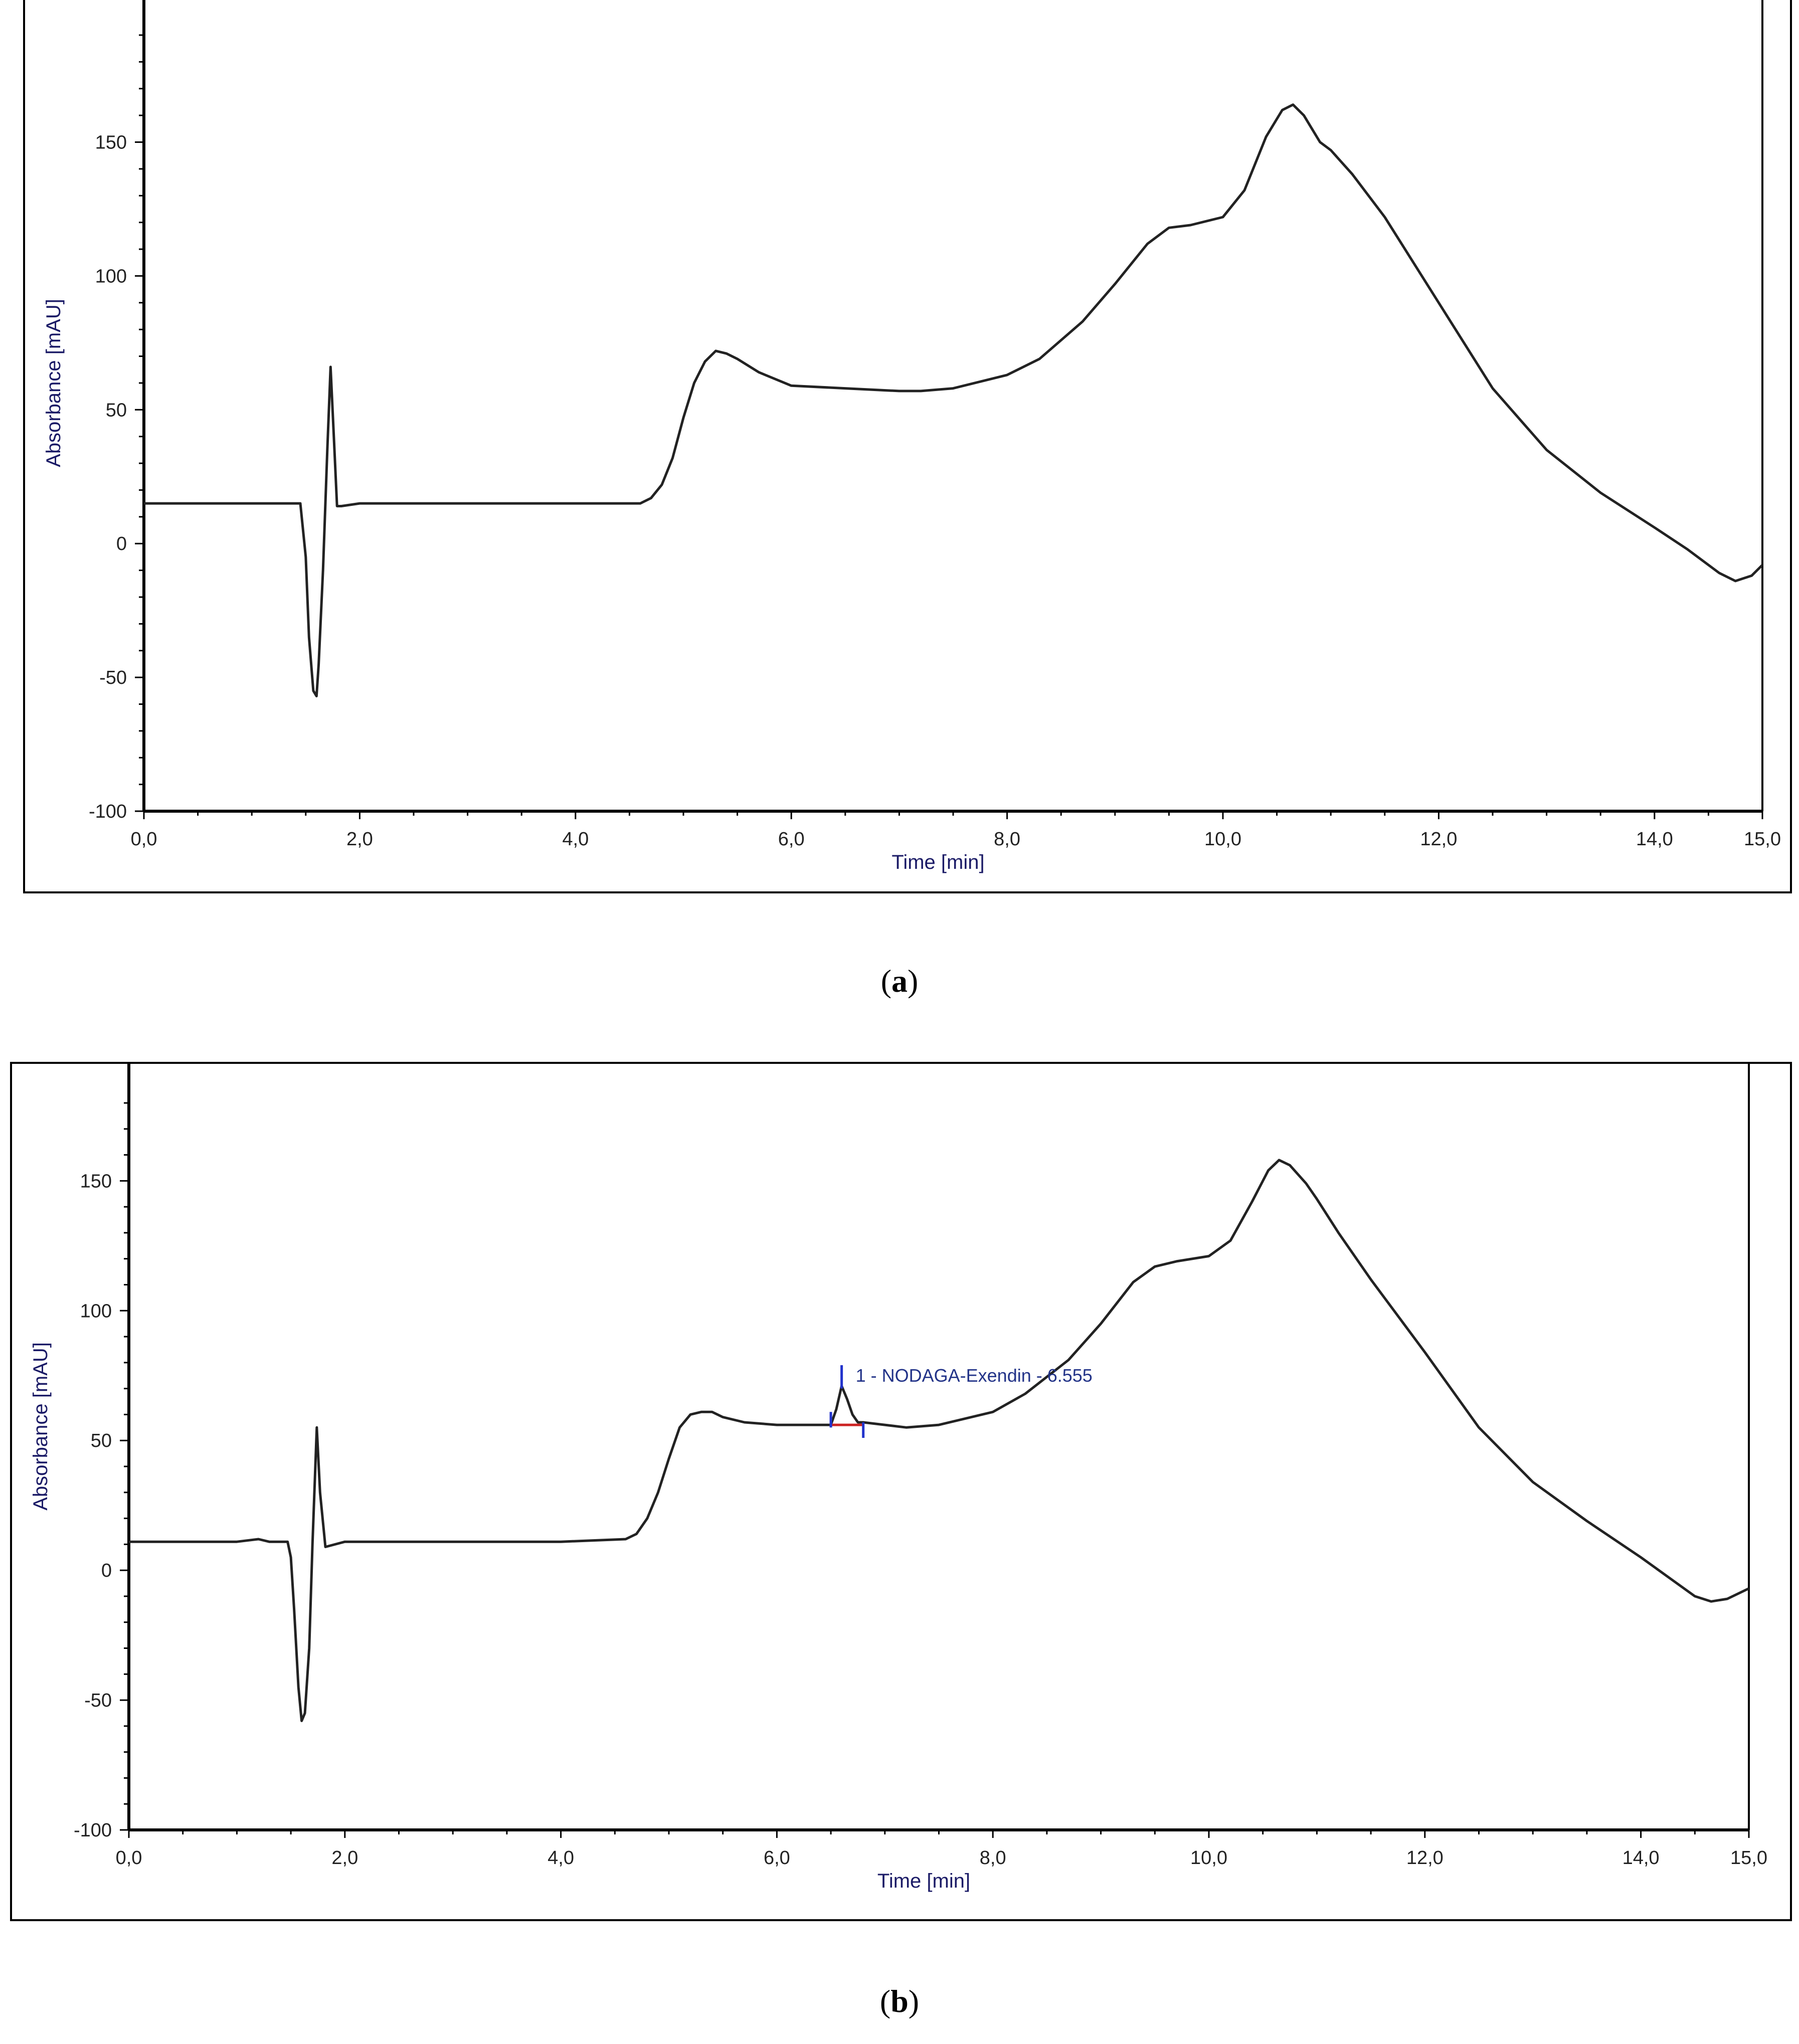 This screenshot has width=1799, height=2044. I want to click on peak-annotation-label: 1 - NODAGA-Exendin - 6.555, so click(974, 1375).